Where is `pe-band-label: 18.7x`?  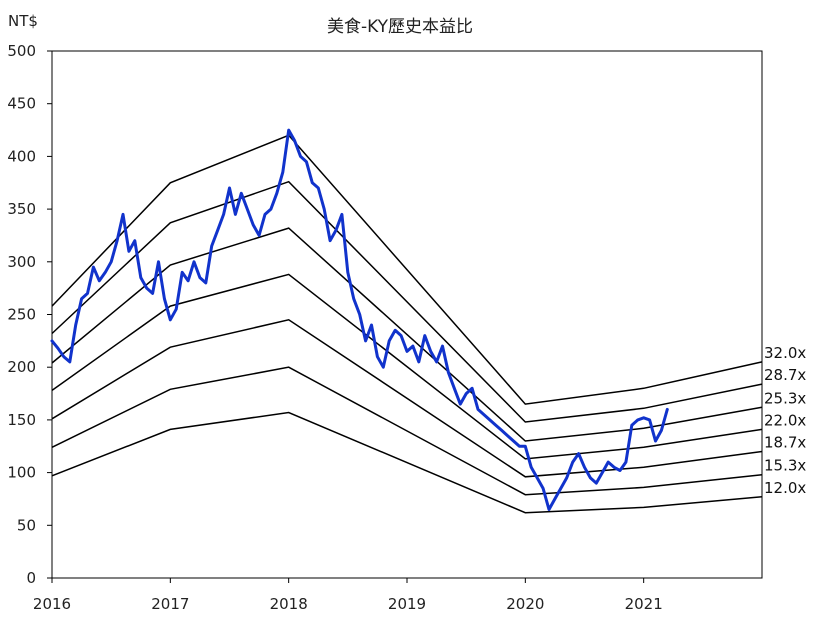 pe-band-label: 18.7x is located at coordinates (785, 443).